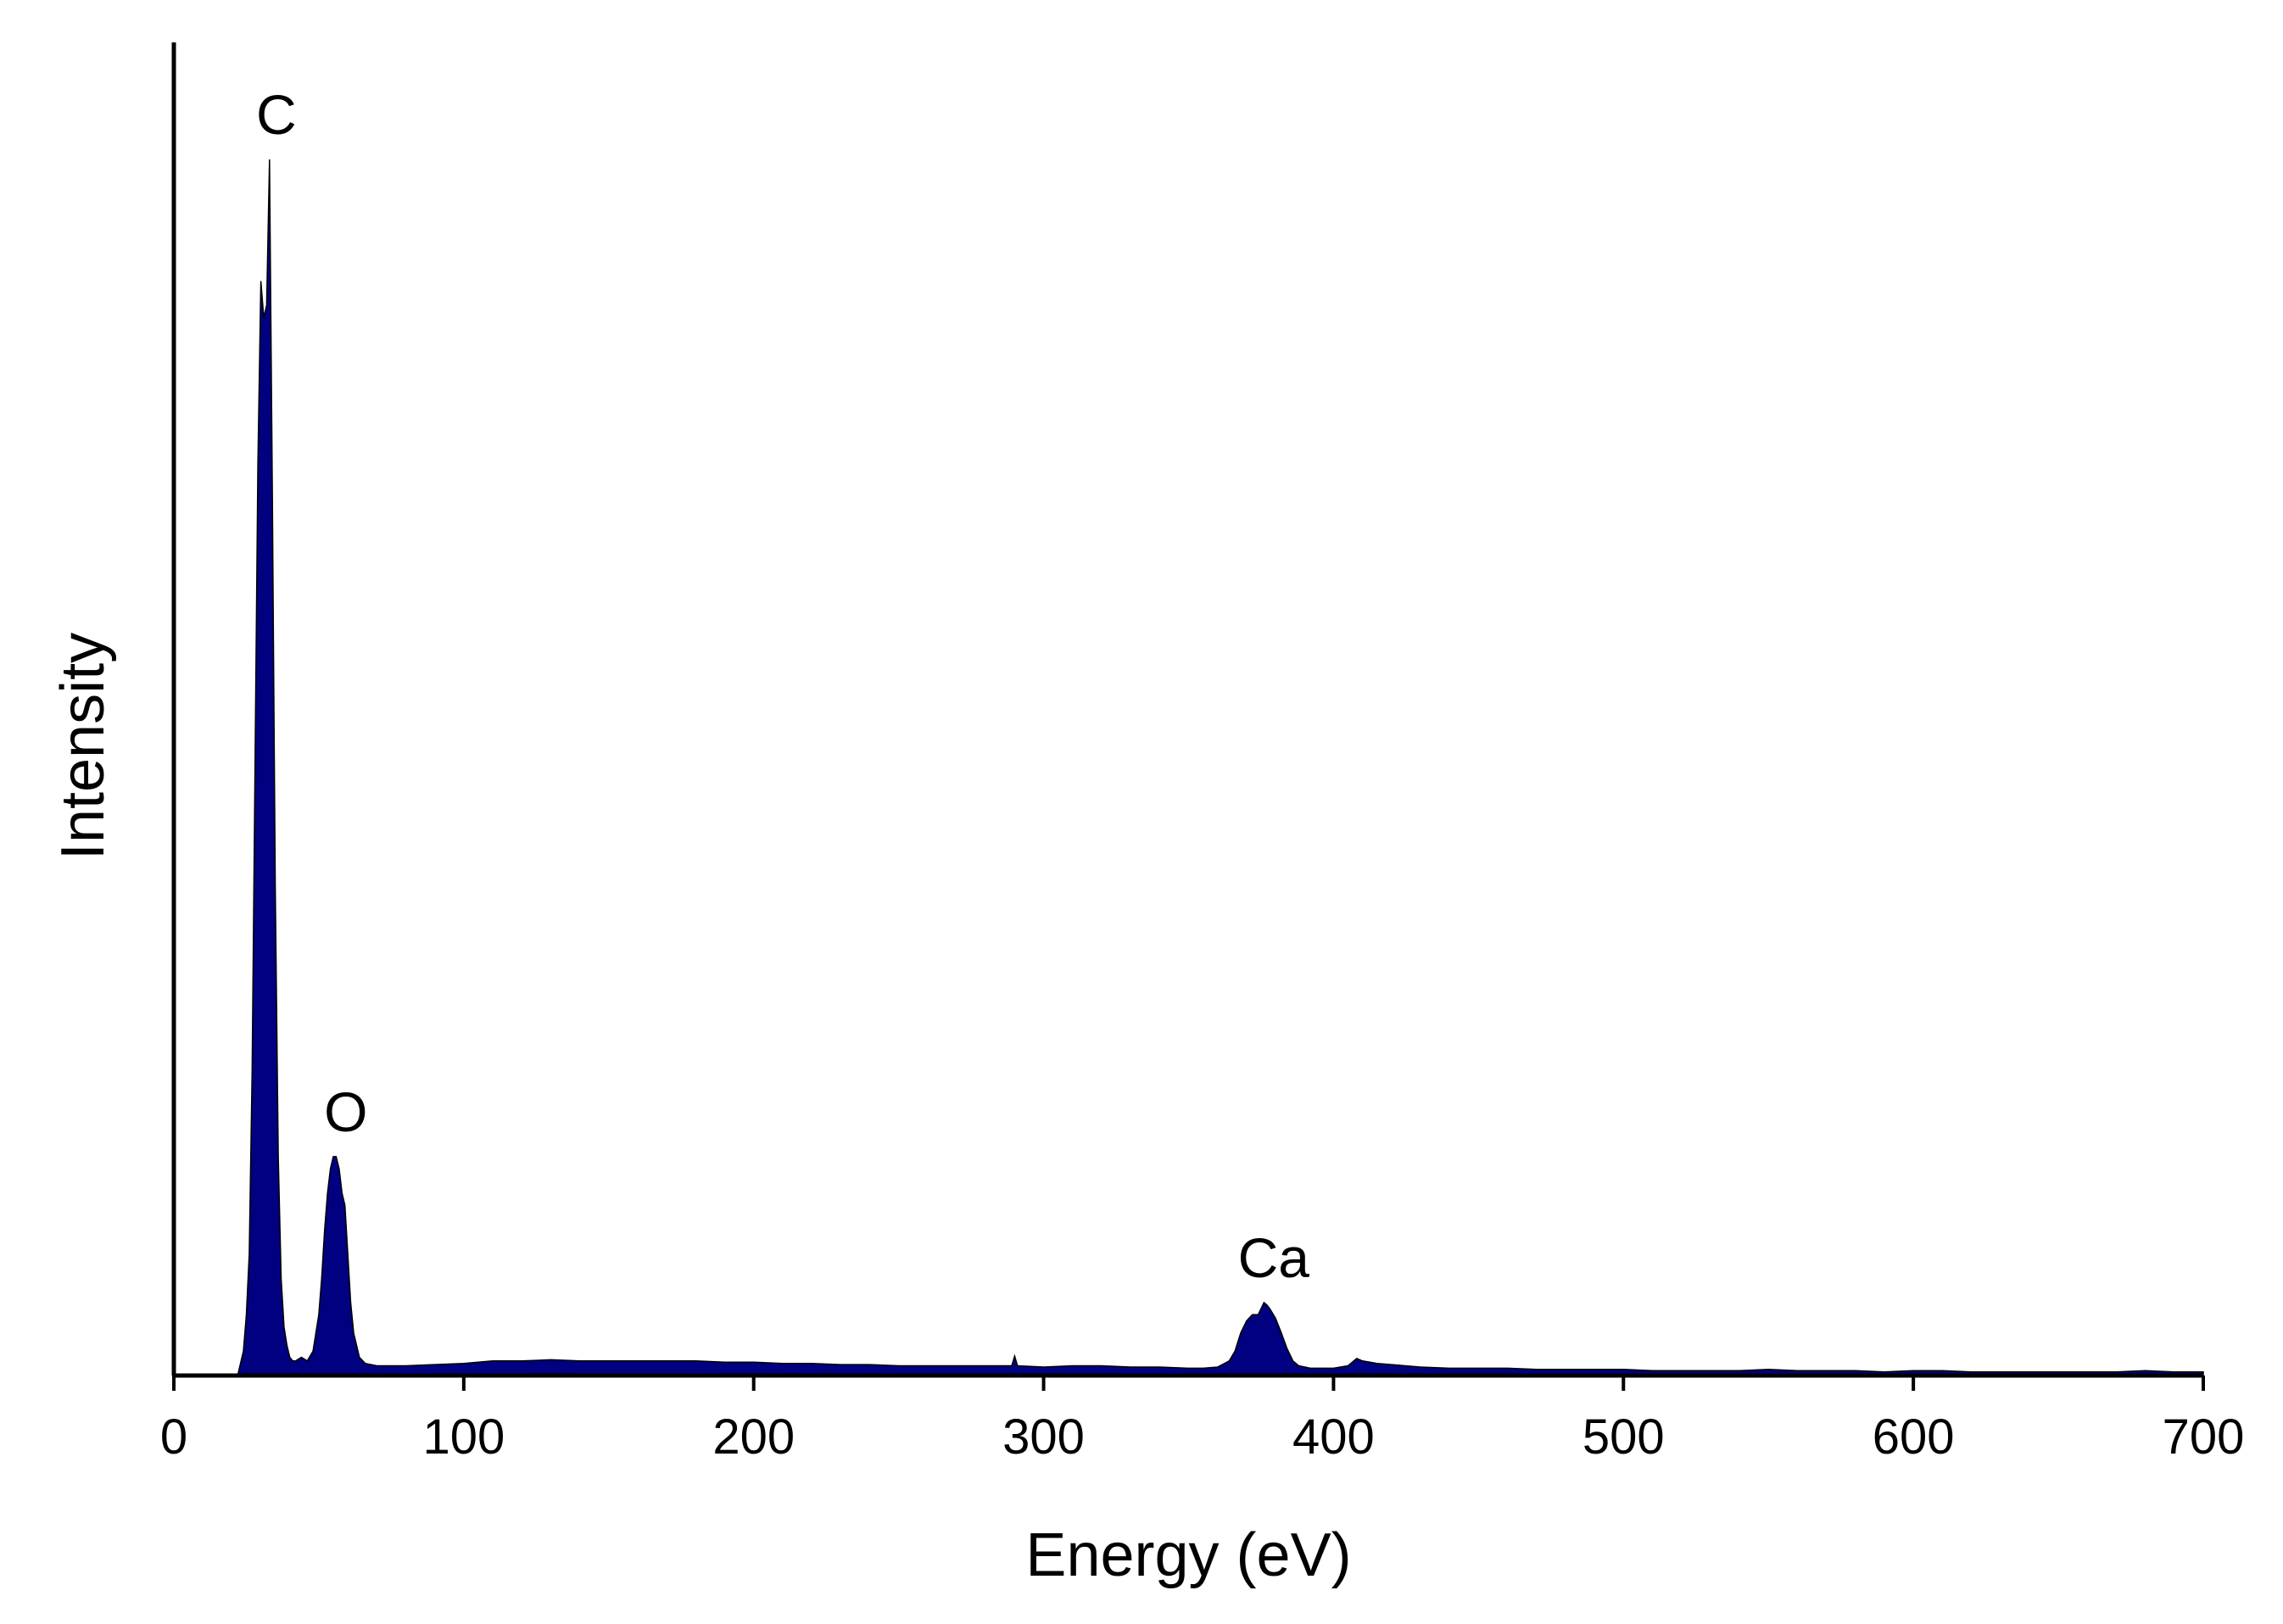 This screenshot has height=1624, width=2283. What do you see at coordinates (2204, 1437) in the screenshot?
I see `x-tick-label: 700` at bounding box center [2204, 1437].